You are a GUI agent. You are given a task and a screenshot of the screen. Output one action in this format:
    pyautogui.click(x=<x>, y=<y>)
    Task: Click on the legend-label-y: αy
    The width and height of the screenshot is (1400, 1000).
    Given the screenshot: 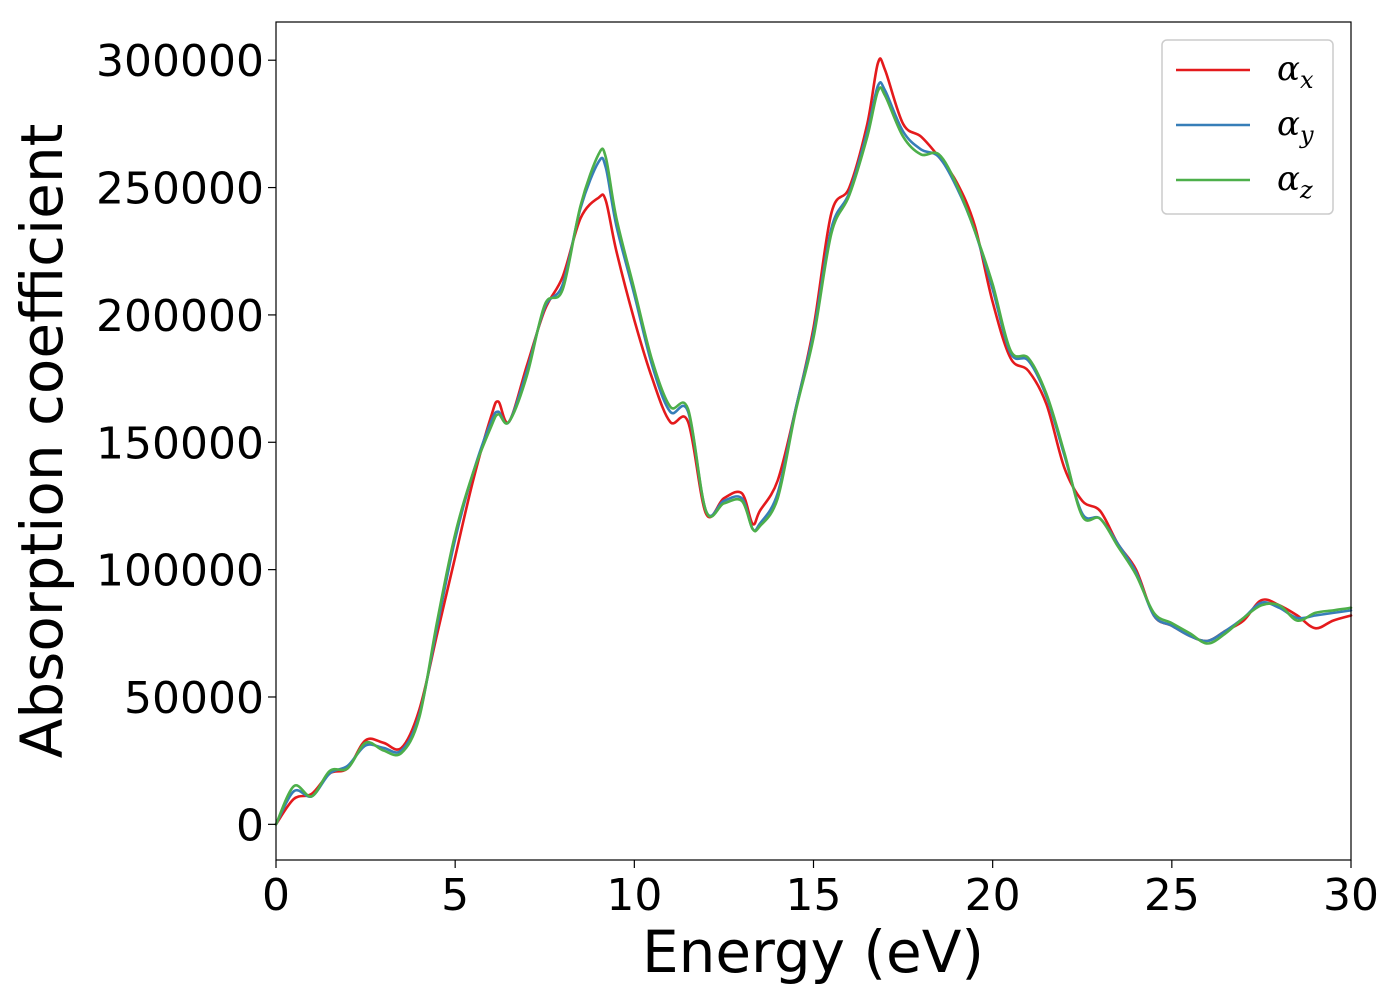 What is the action you would take?
    pyautogui.click(x=1295, y=126)
    